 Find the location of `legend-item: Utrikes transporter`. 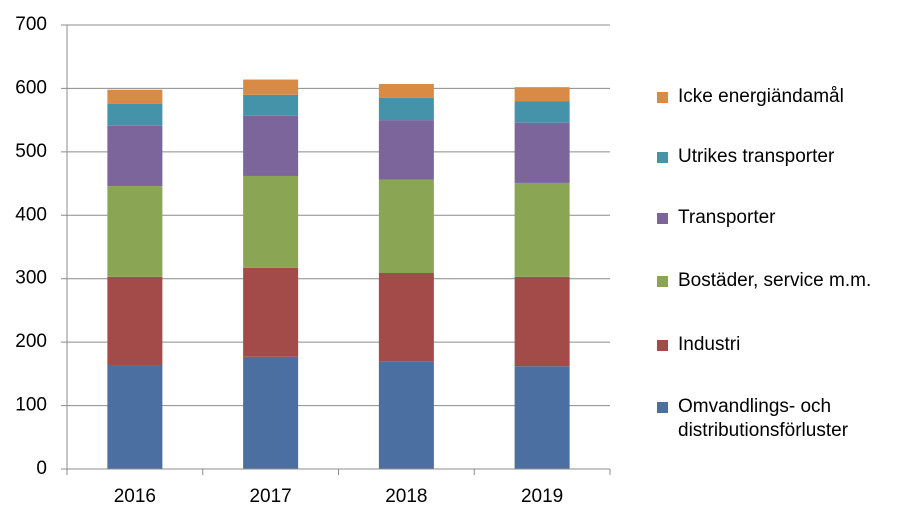

legend-item: Utrikes transporter is located at coordinates (779, 157).